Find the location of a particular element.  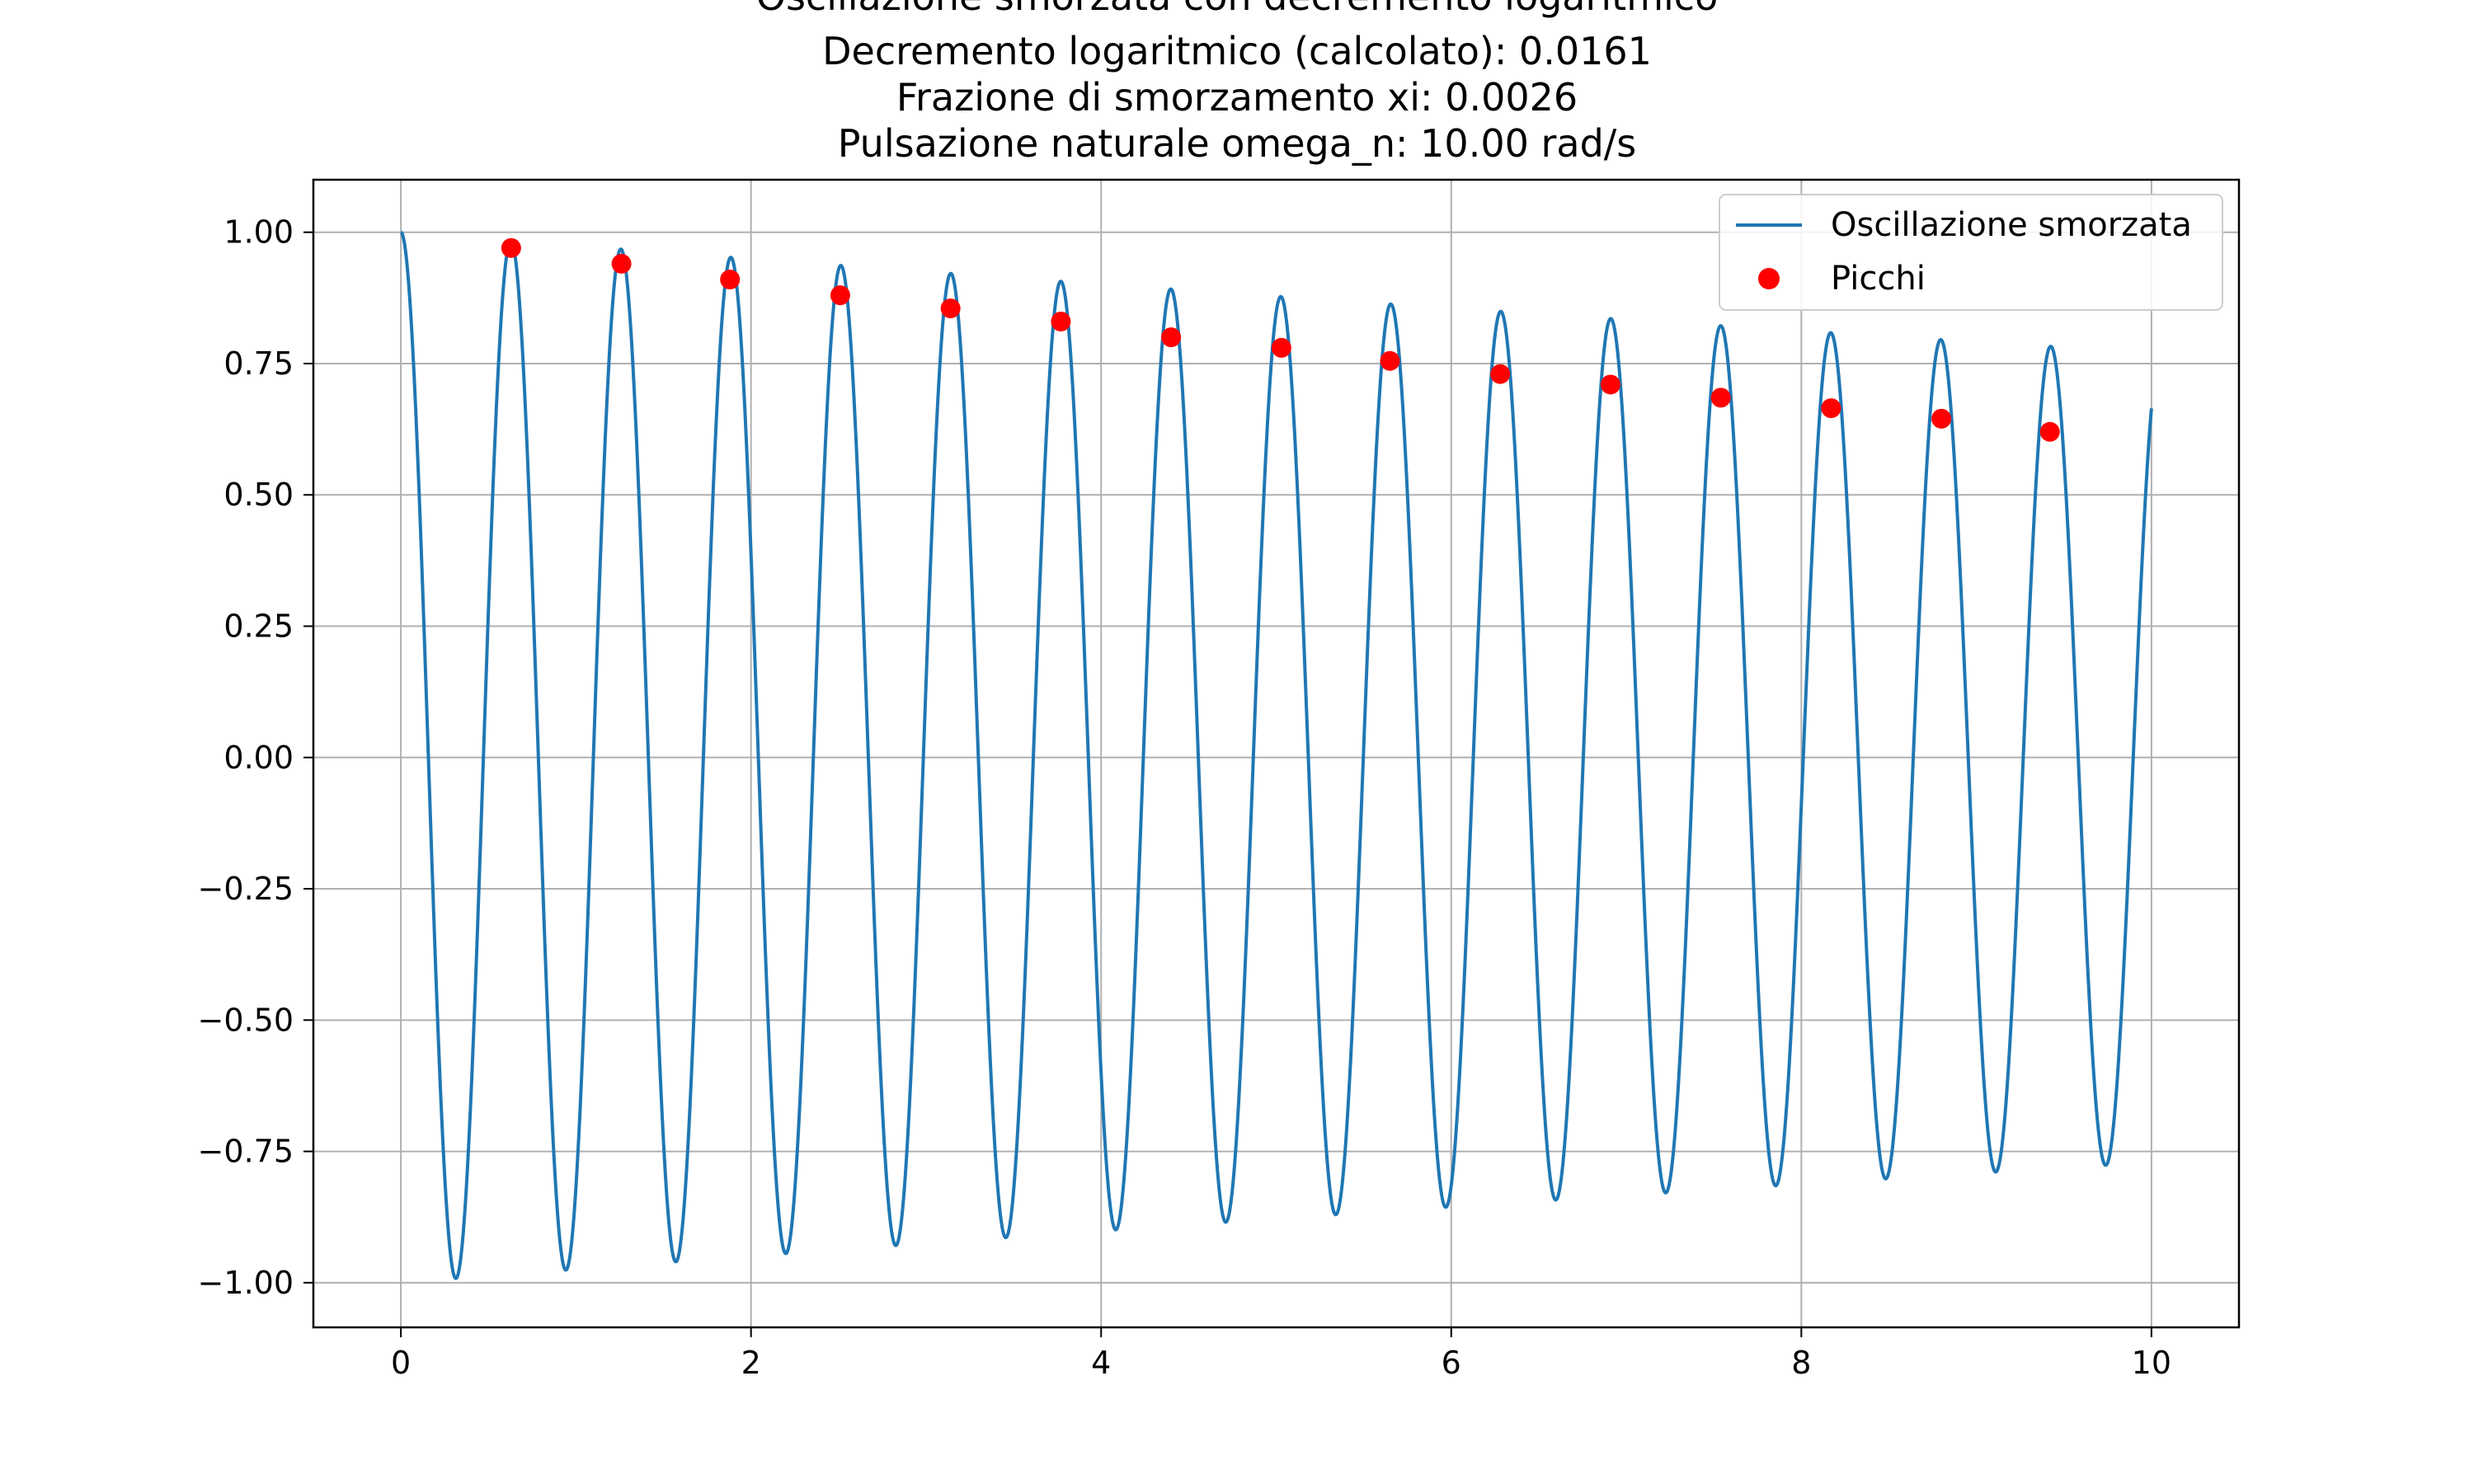

x-tick-label: 6 is located at coordinates (1451, 1363).